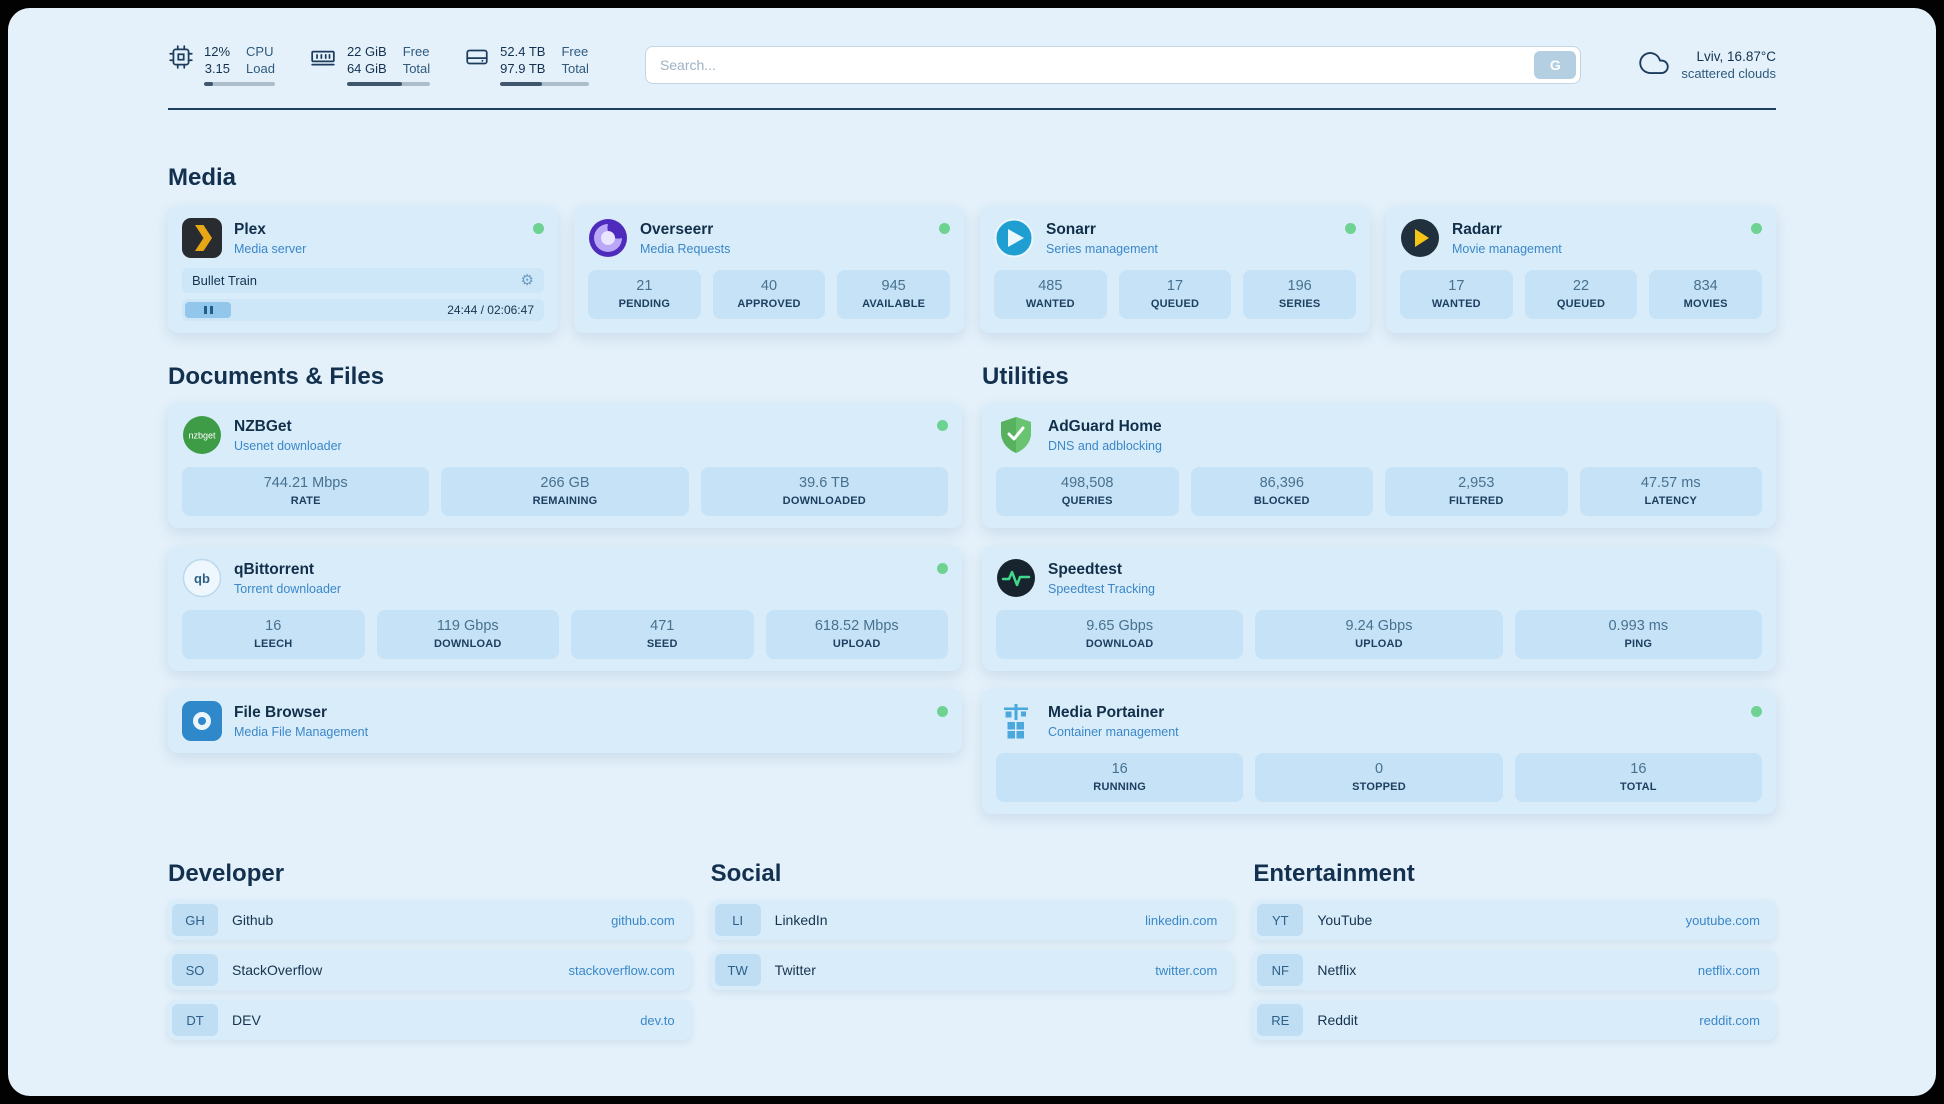 This screenshot has height=1104, width=1944. I want to click on stat-box: 16 LEECH, so click(273, 634).